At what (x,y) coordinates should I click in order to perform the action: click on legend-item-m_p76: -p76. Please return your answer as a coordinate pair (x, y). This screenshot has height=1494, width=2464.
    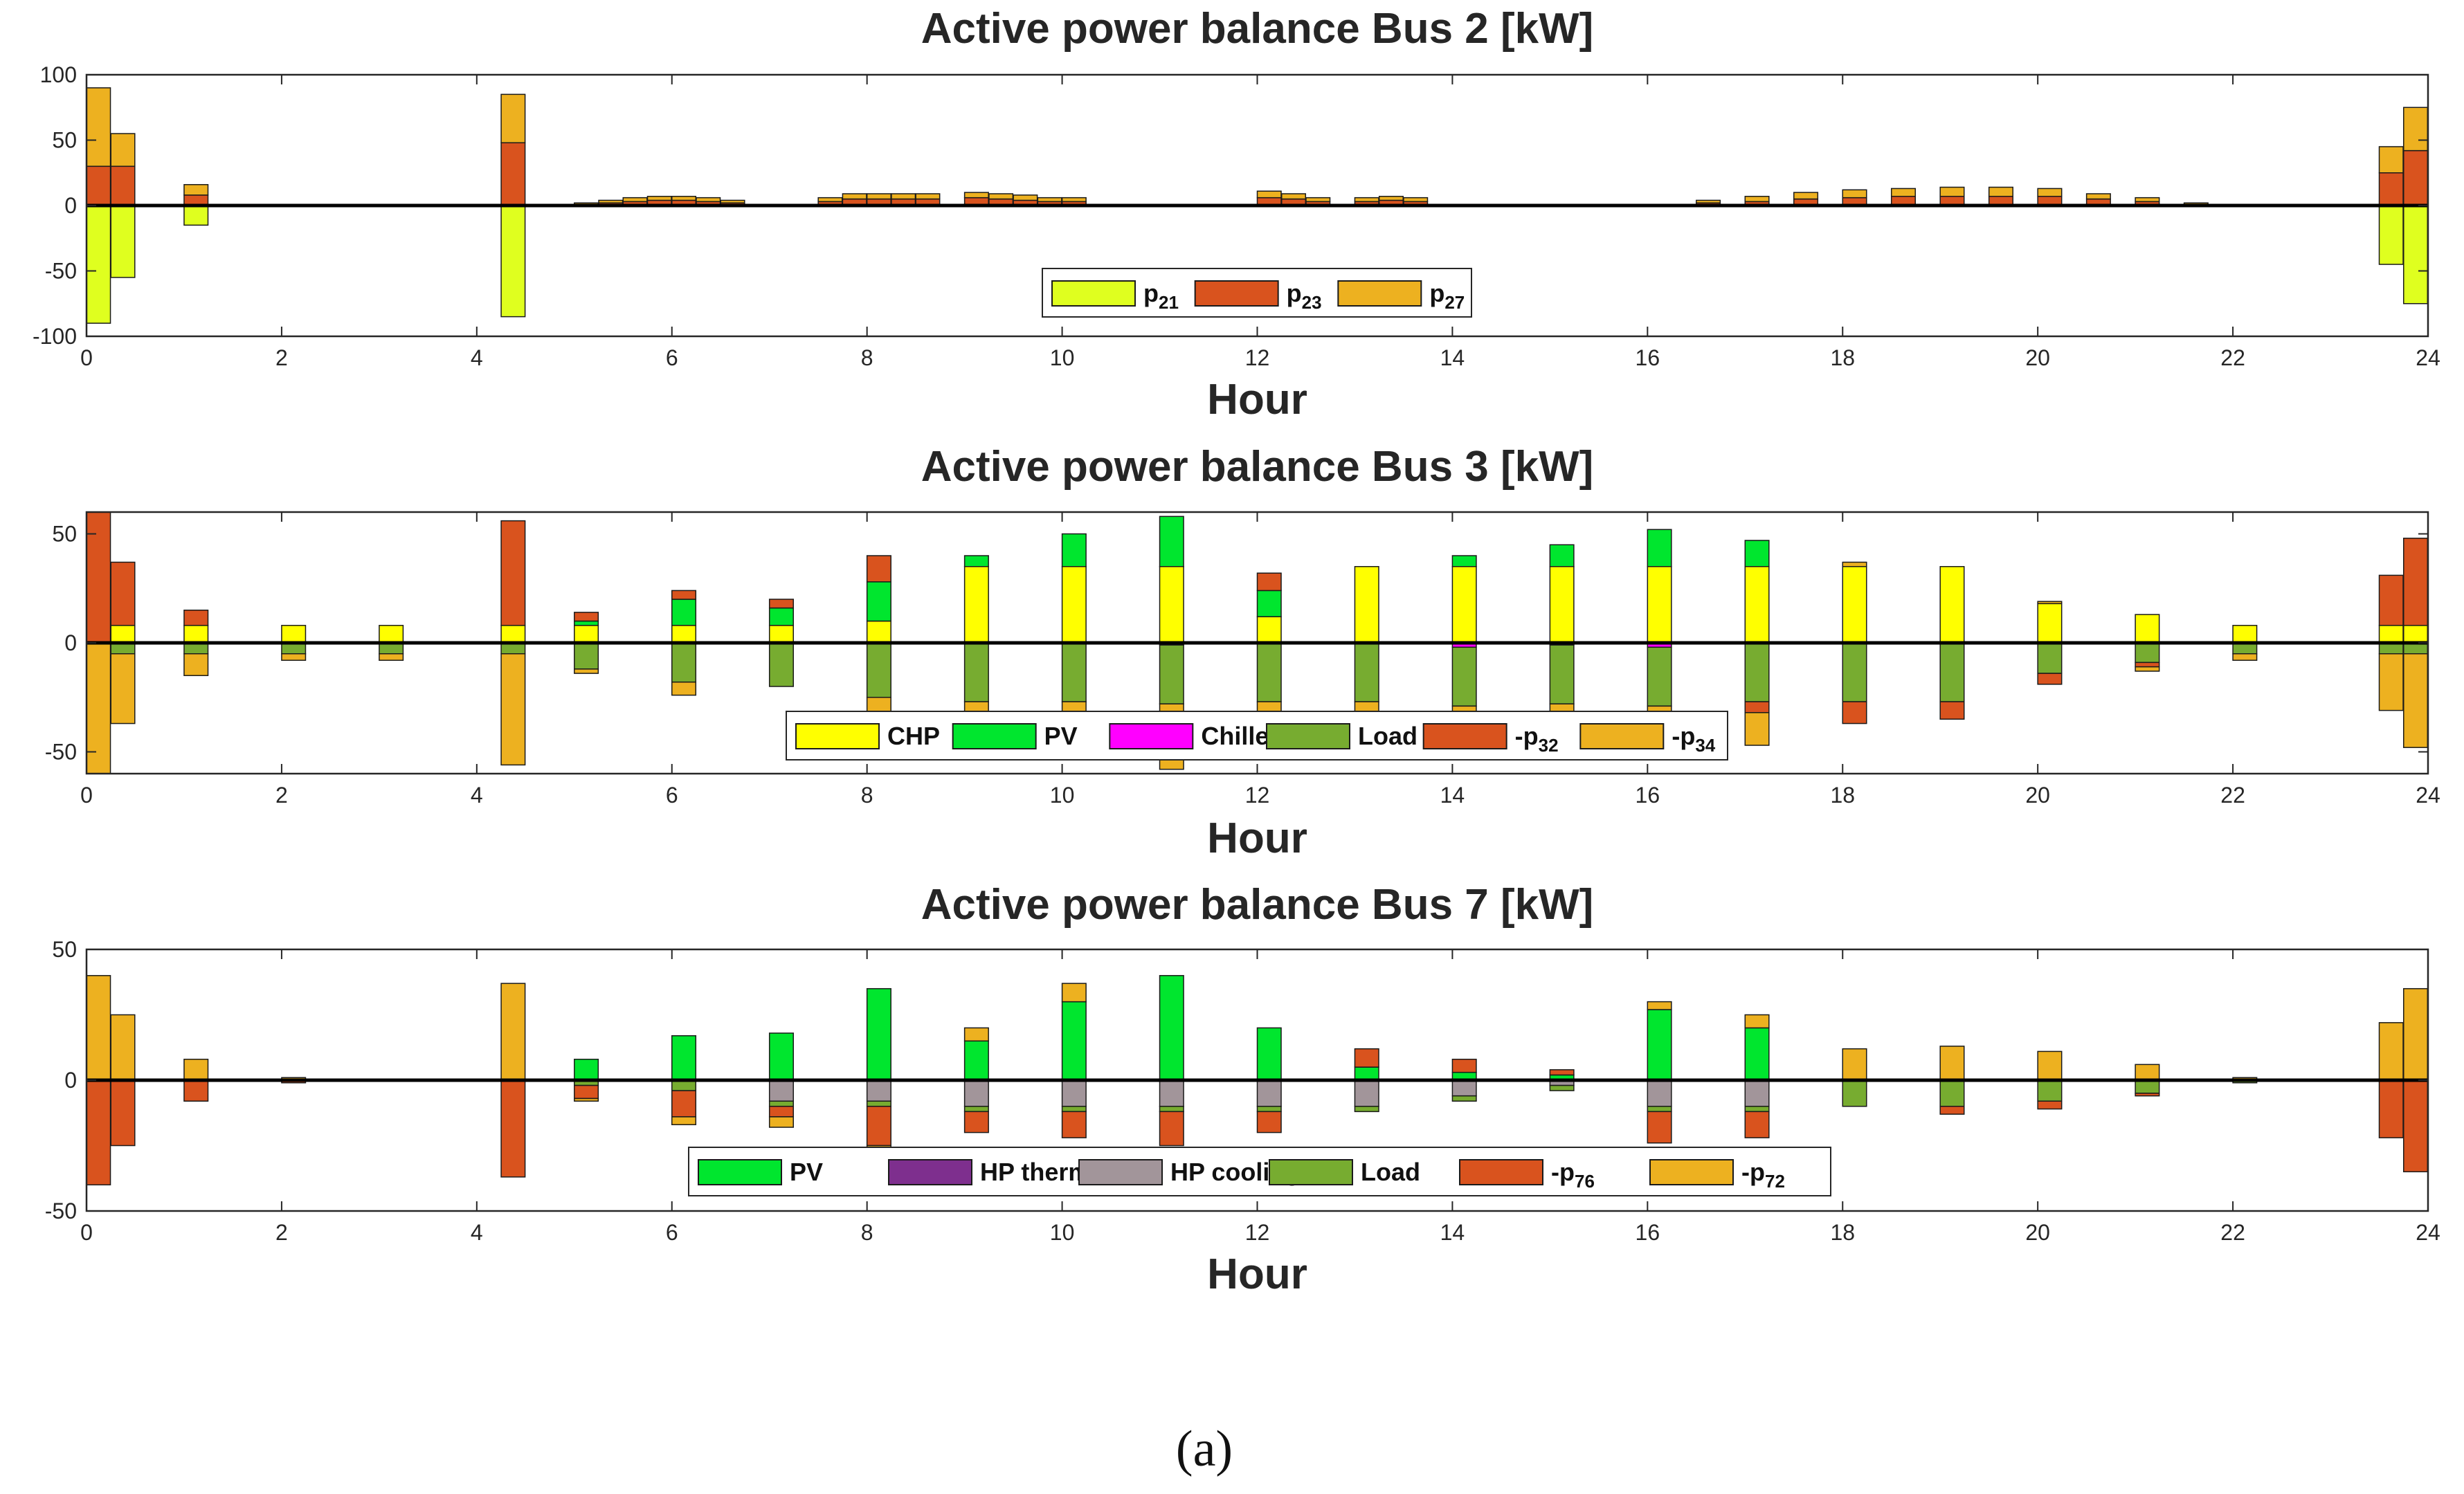
    Looking at the image, I should click on (1527, 1175).